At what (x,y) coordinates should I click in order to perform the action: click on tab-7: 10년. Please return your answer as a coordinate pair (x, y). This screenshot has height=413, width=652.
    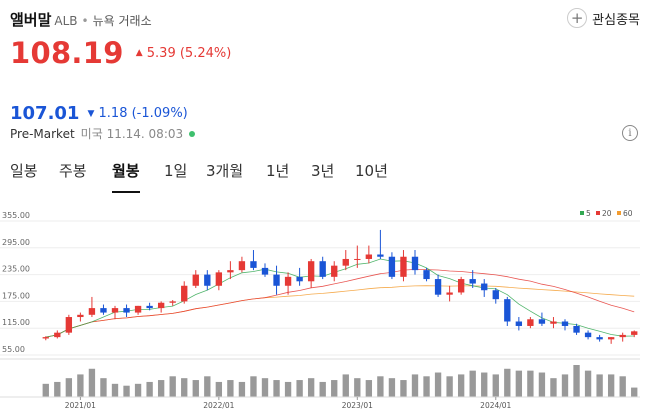
    Looking at the image, I should click on (371, 171).